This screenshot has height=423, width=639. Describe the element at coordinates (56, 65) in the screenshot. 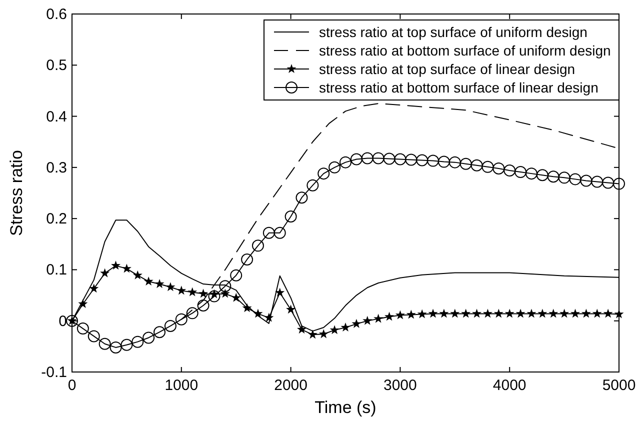

I see `y-tick-label: 0.5` at that location.